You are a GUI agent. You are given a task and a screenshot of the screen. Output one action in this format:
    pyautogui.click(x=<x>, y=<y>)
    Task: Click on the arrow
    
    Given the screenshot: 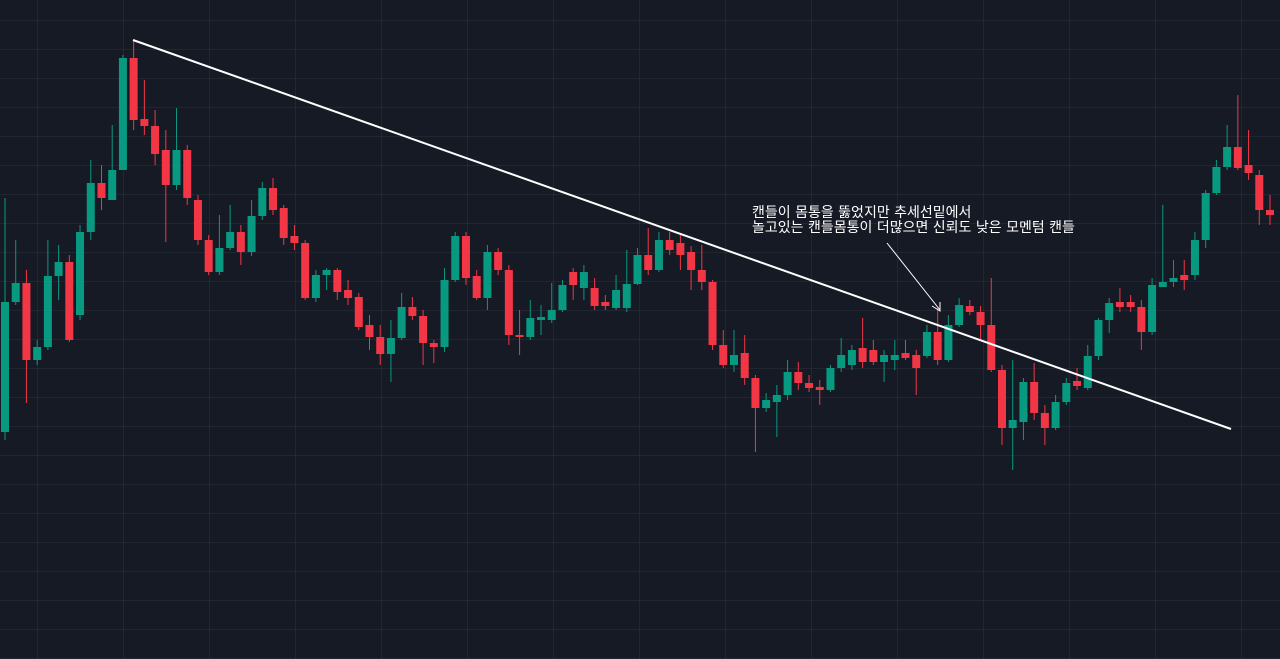 What is the action you would take?
    pyautogui.click(x=913, y=276)
    